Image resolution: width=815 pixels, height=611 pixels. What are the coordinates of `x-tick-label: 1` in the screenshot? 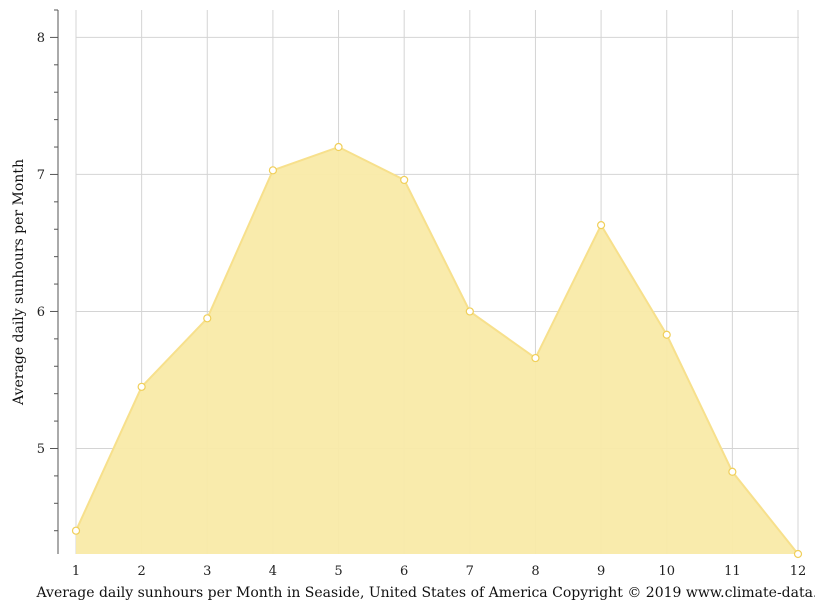 It's located at (76, 571).